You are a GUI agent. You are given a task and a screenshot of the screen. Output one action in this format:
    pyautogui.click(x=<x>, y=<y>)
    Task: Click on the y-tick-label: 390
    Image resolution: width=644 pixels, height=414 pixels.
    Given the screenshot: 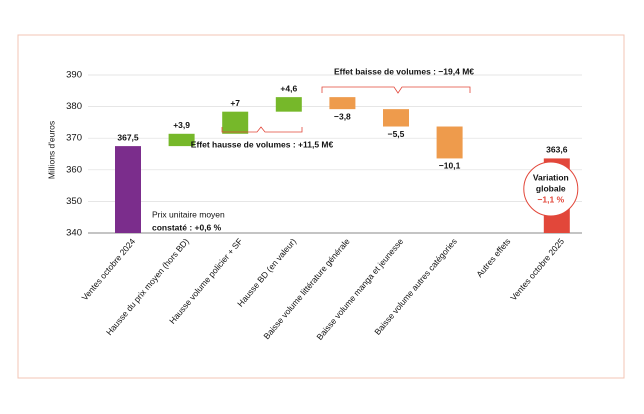 What is the action you would take?
    pyautogui.click(x=74, y=75)
    